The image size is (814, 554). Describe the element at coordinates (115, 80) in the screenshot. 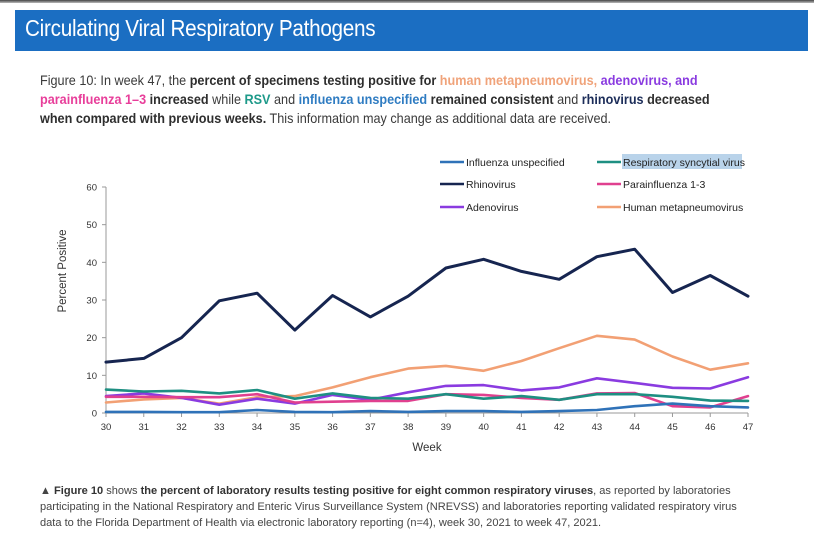

I see `summary-text: Figure 10: In week 47, the` at that location.